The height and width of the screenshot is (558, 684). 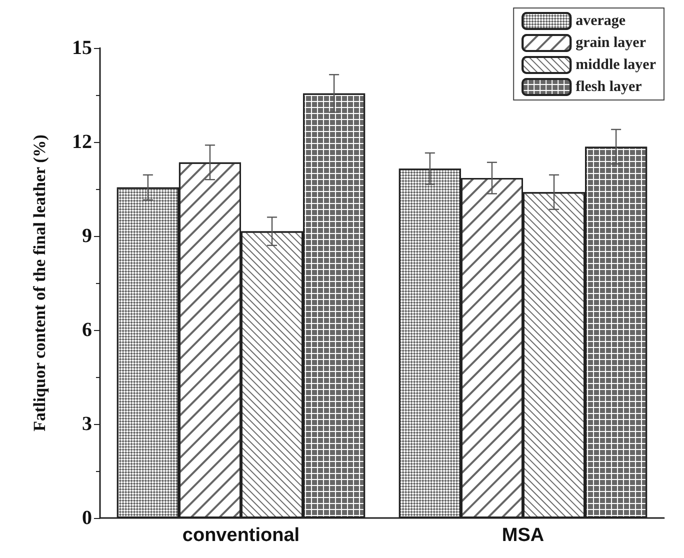 I want to click on y-tick-label: 9, so click(x=87, y=236).